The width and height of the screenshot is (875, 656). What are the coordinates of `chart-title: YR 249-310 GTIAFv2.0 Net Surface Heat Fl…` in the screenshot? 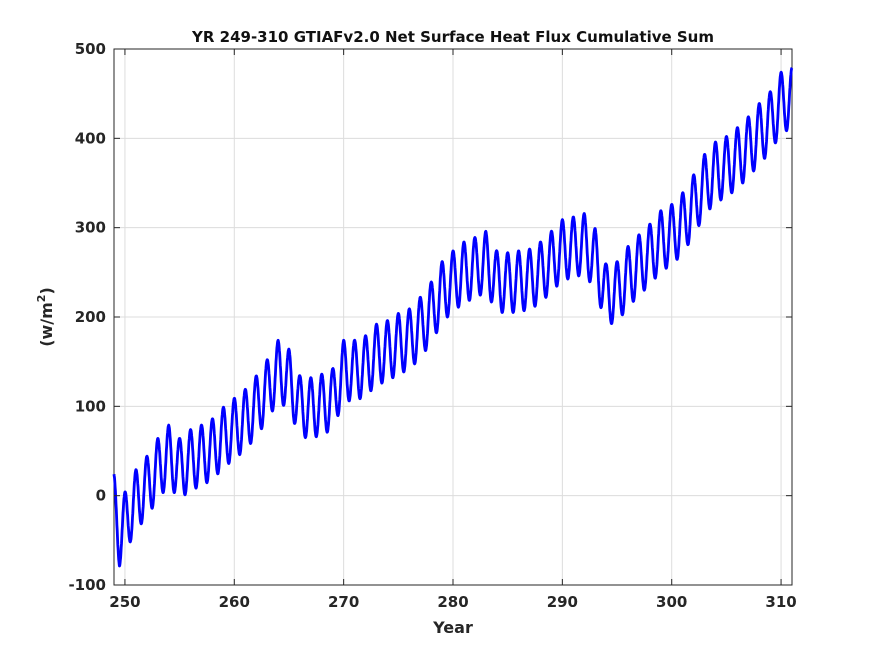 It's located at (452, 37).